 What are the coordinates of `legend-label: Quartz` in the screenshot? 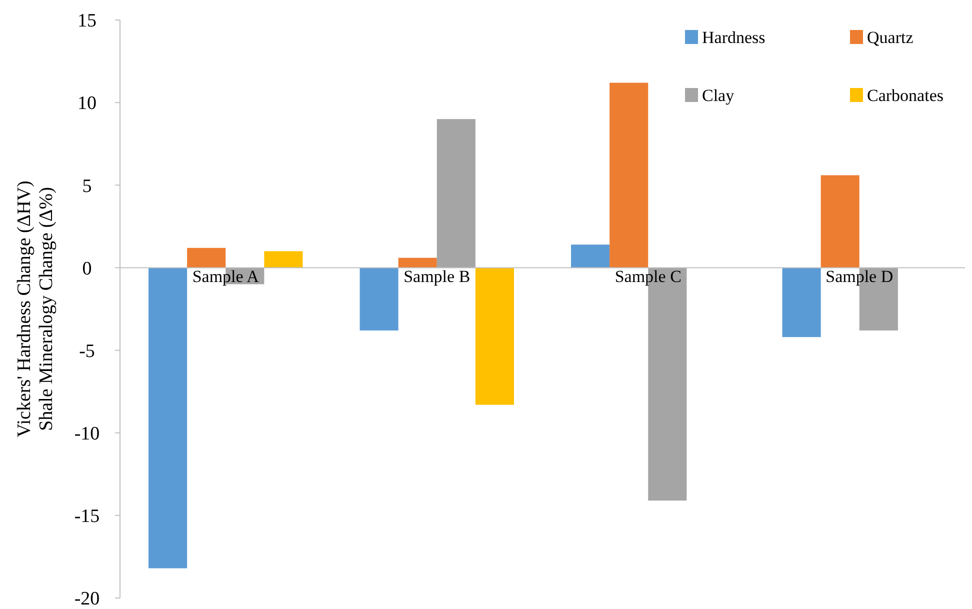 It's located at (890, 37).